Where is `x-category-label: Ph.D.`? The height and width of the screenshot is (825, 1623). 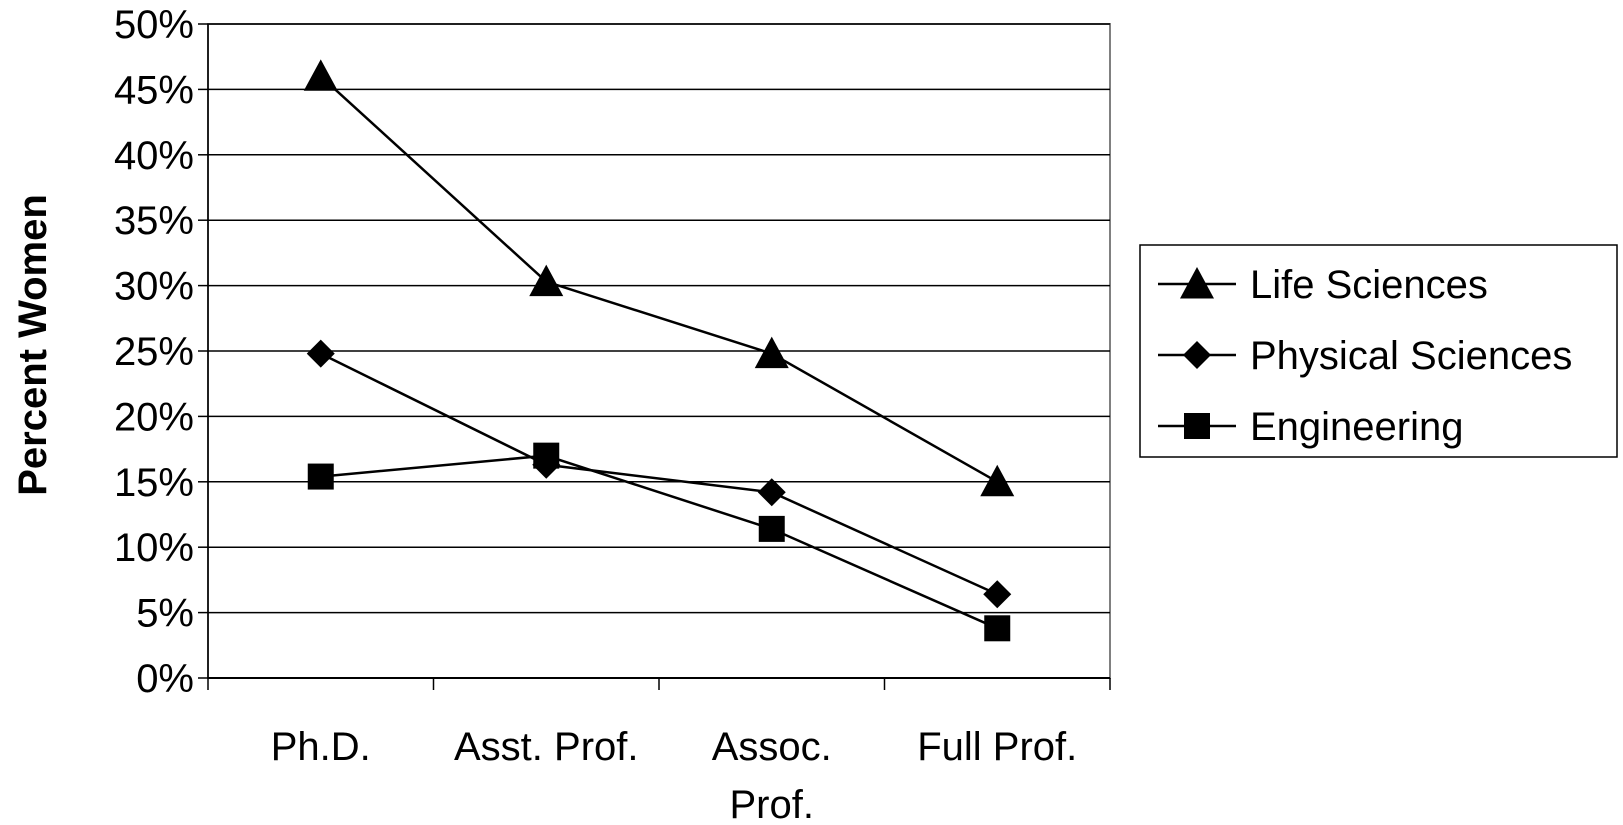 x-category-label: Ph.D. is located at coordinates (321, 747).